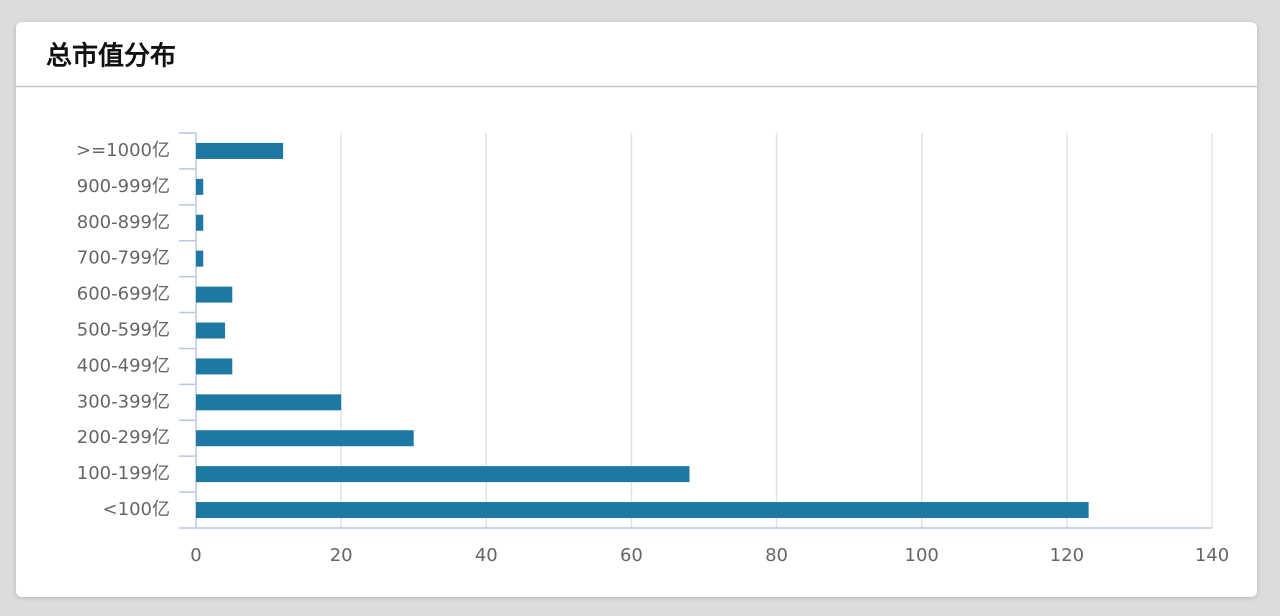 The width and height of the screenshot is (1280, 616). I want to click on x-tick-label: 20, so click(341, 555).